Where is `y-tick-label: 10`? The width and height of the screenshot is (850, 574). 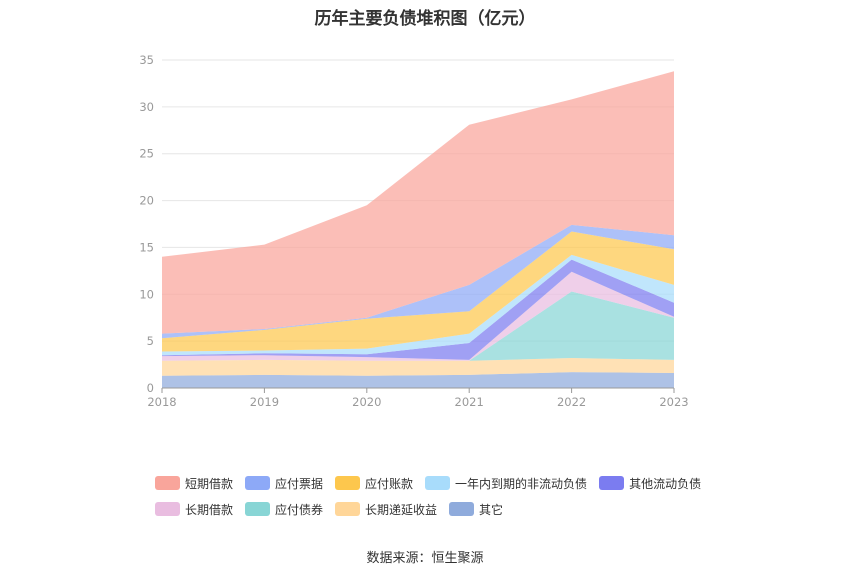 y-tick-label: 10 is located at coordinates (146, 294).